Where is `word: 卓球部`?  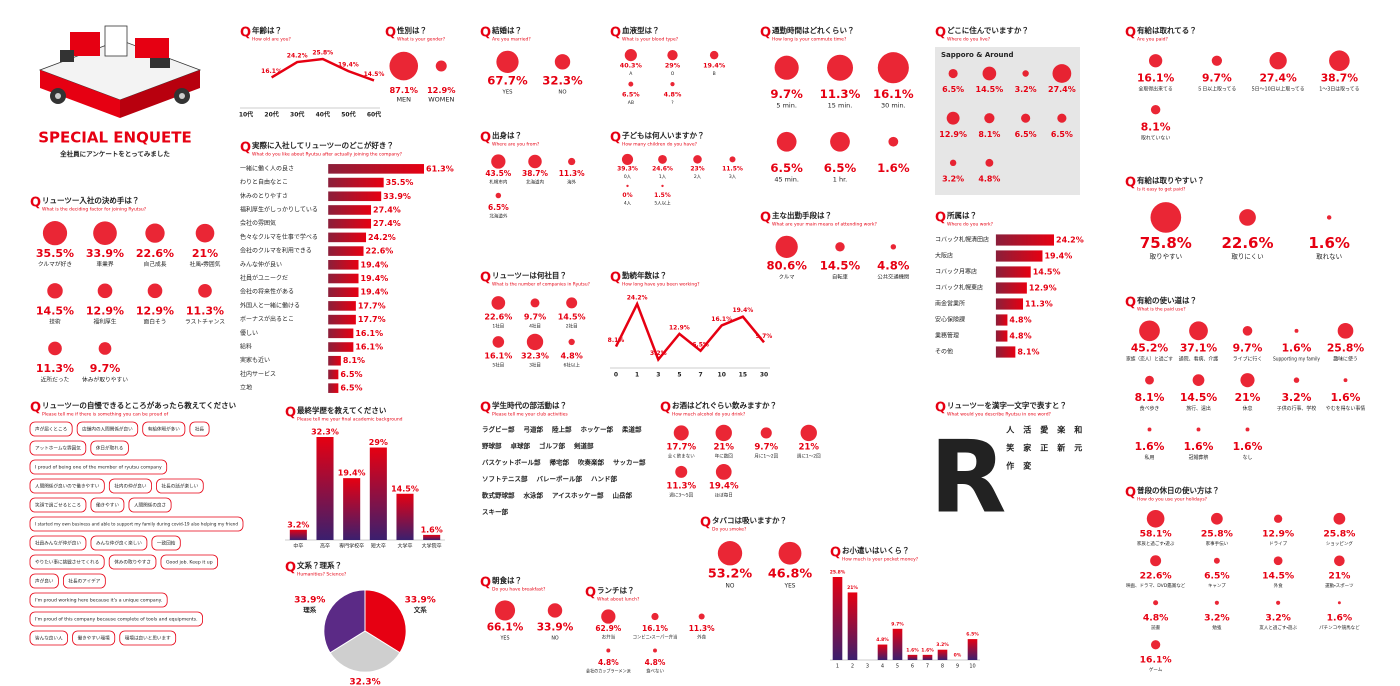 word: 卓球部 is located at coordinates (521, 445).